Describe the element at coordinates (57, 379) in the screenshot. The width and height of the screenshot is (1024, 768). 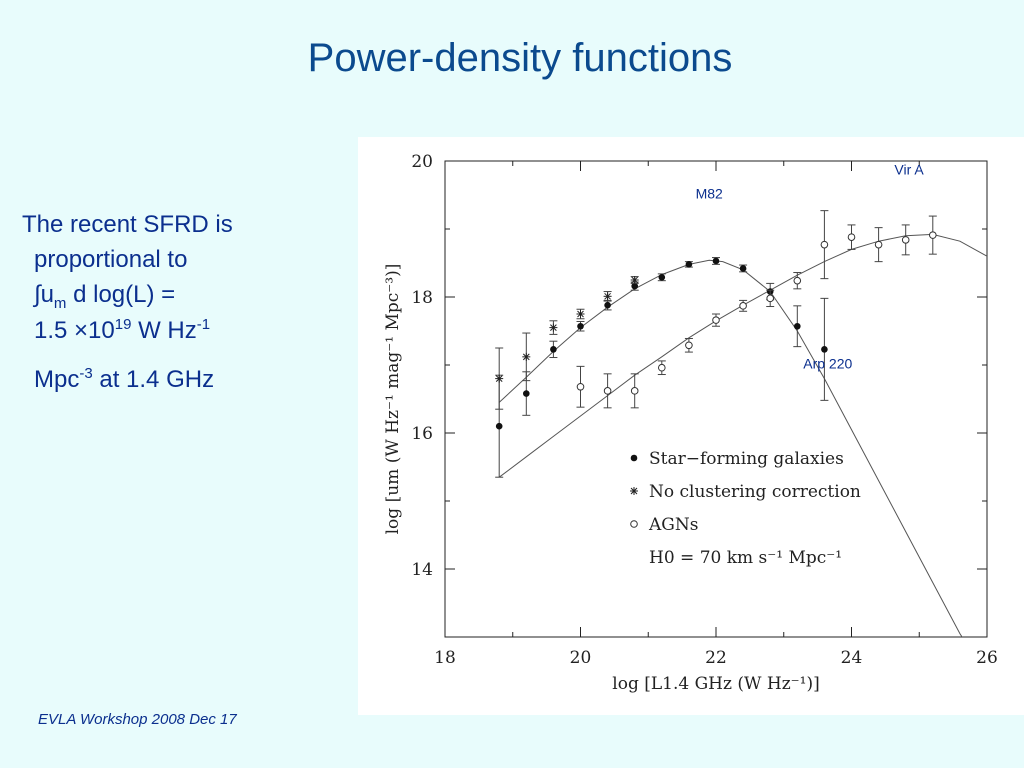
I see `unit-mpc: Mpc` at that location.